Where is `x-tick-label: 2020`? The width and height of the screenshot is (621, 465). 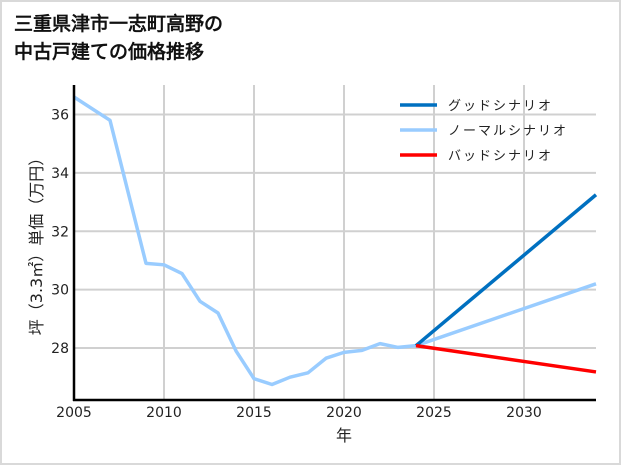 x-tick-label: 2020 is located at coordinates (344, 413).